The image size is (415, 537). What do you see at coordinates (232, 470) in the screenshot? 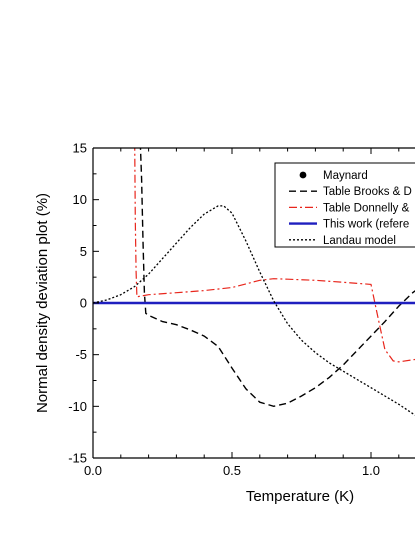
I see `x-tick-label: 0.5` at bounding box center [232, 470].